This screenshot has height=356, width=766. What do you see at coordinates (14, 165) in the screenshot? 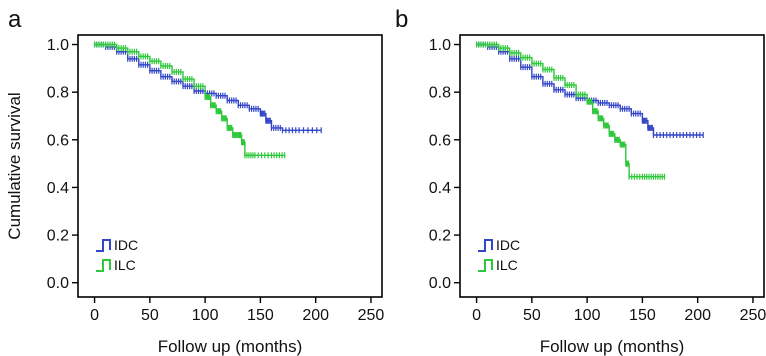
I see `y-axis-label: Cumulative survival` at bounding box center [14, 165].